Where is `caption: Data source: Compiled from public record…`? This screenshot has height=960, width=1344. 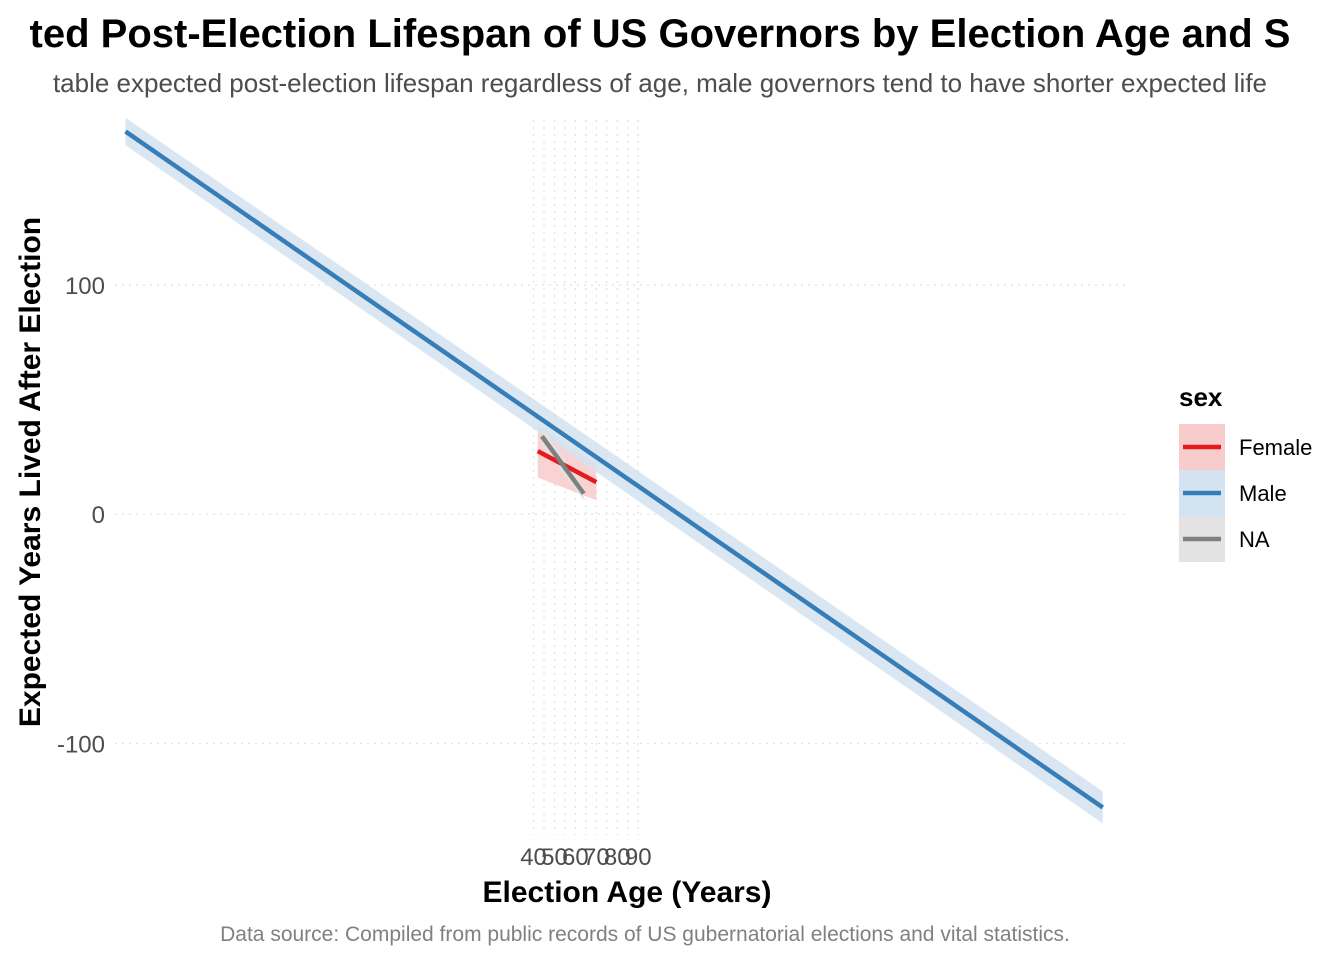 caption: Data source: Compiled from public record… is located at coordinates (645, 934).